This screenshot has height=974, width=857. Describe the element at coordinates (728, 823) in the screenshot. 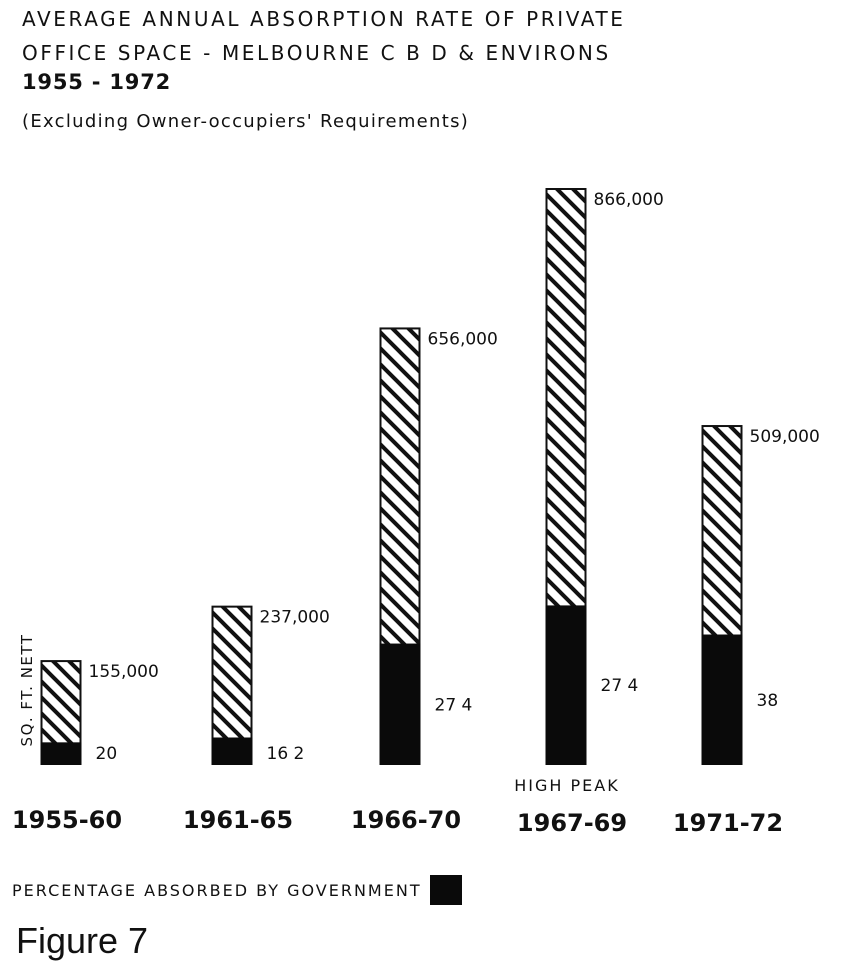

I see `category-label-1971-72: 1971-72` at that location.